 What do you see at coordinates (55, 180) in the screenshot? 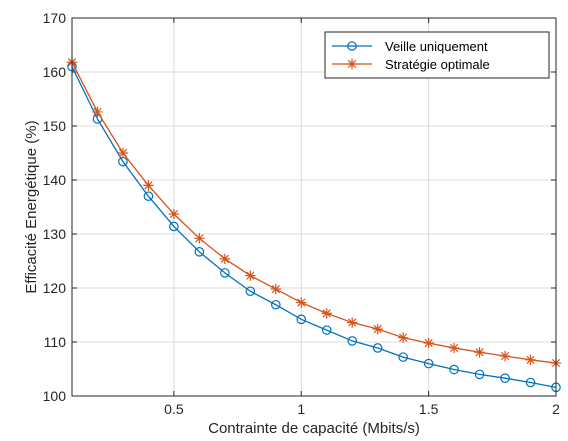
I see `y-tick-label: 140` at bounding box center [55, 180].